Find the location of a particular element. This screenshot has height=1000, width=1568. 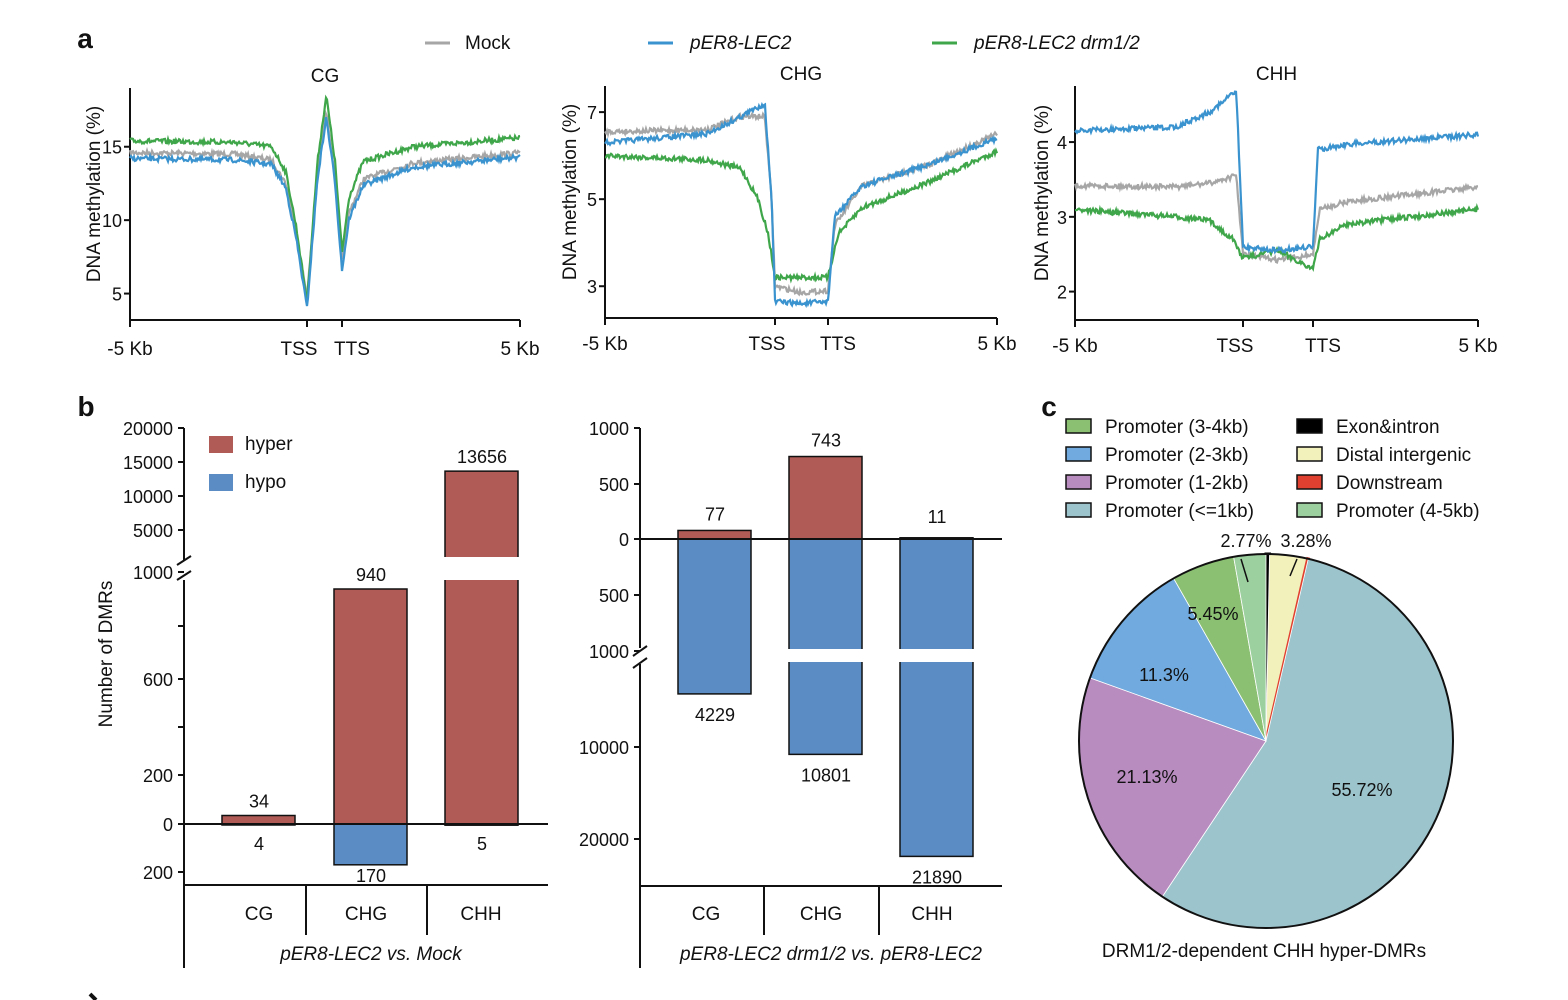

legend-label-hyper: hyper is located at coordinates (269, 444).